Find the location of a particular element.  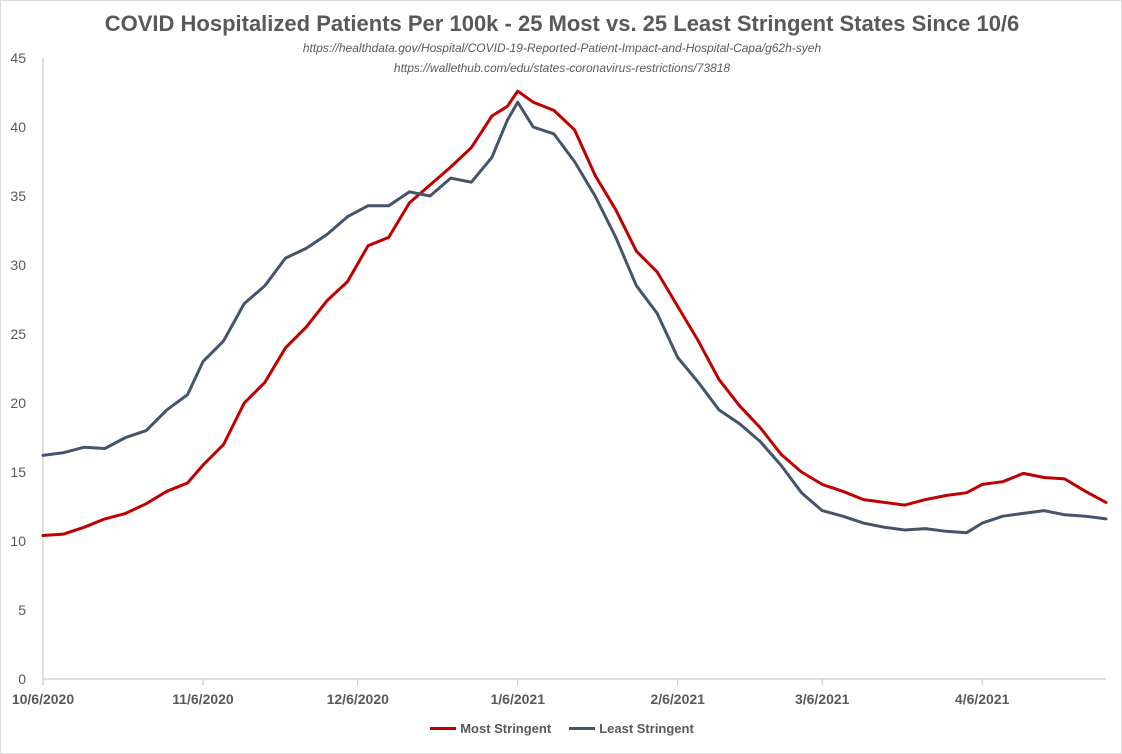

y-tick-label-45: 45 is located at coordinates (18, 58).